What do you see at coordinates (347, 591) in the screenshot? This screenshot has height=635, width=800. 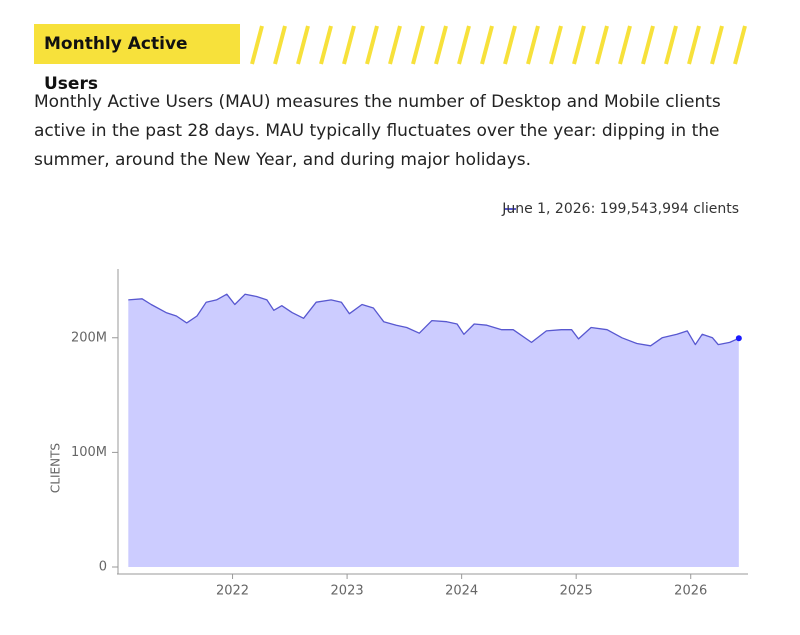 I see `x-tick-label: 2023` at bounding box center [347, 591].